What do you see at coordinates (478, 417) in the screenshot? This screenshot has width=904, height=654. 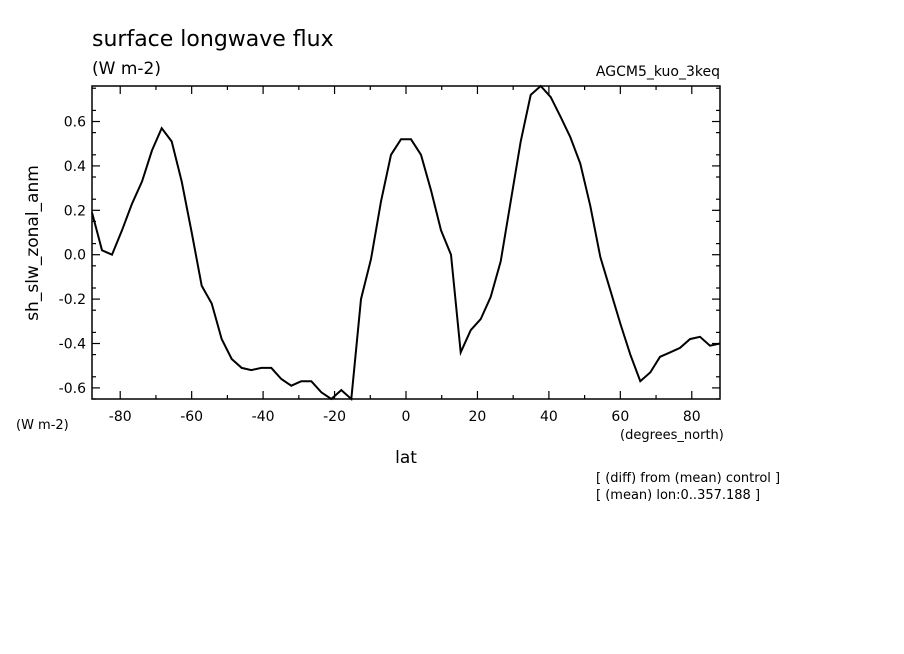 I see `x-tick-label: 20` at bounding box center [478, 417].